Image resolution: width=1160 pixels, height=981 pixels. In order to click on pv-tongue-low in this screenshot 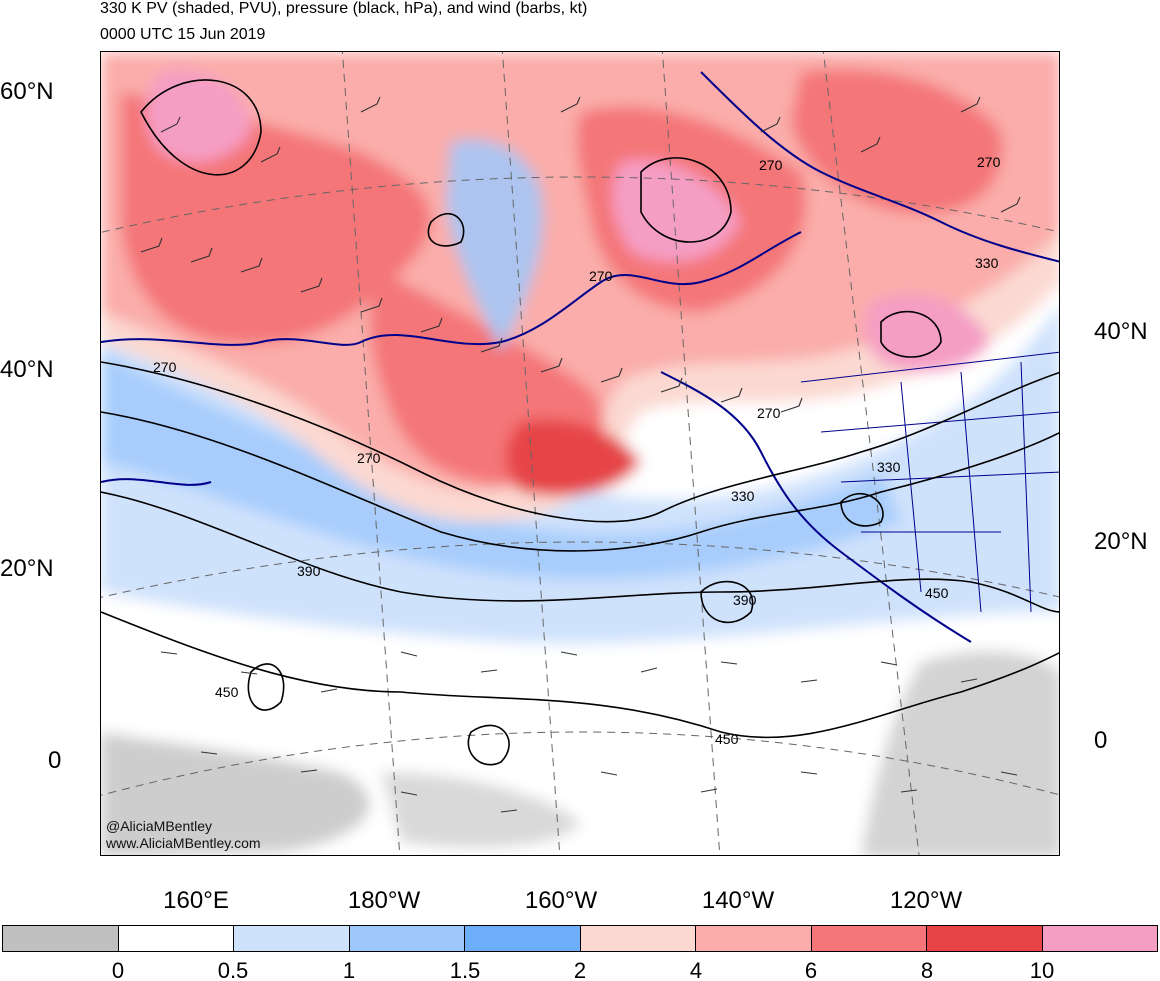, I will do `click(494, 245)`.